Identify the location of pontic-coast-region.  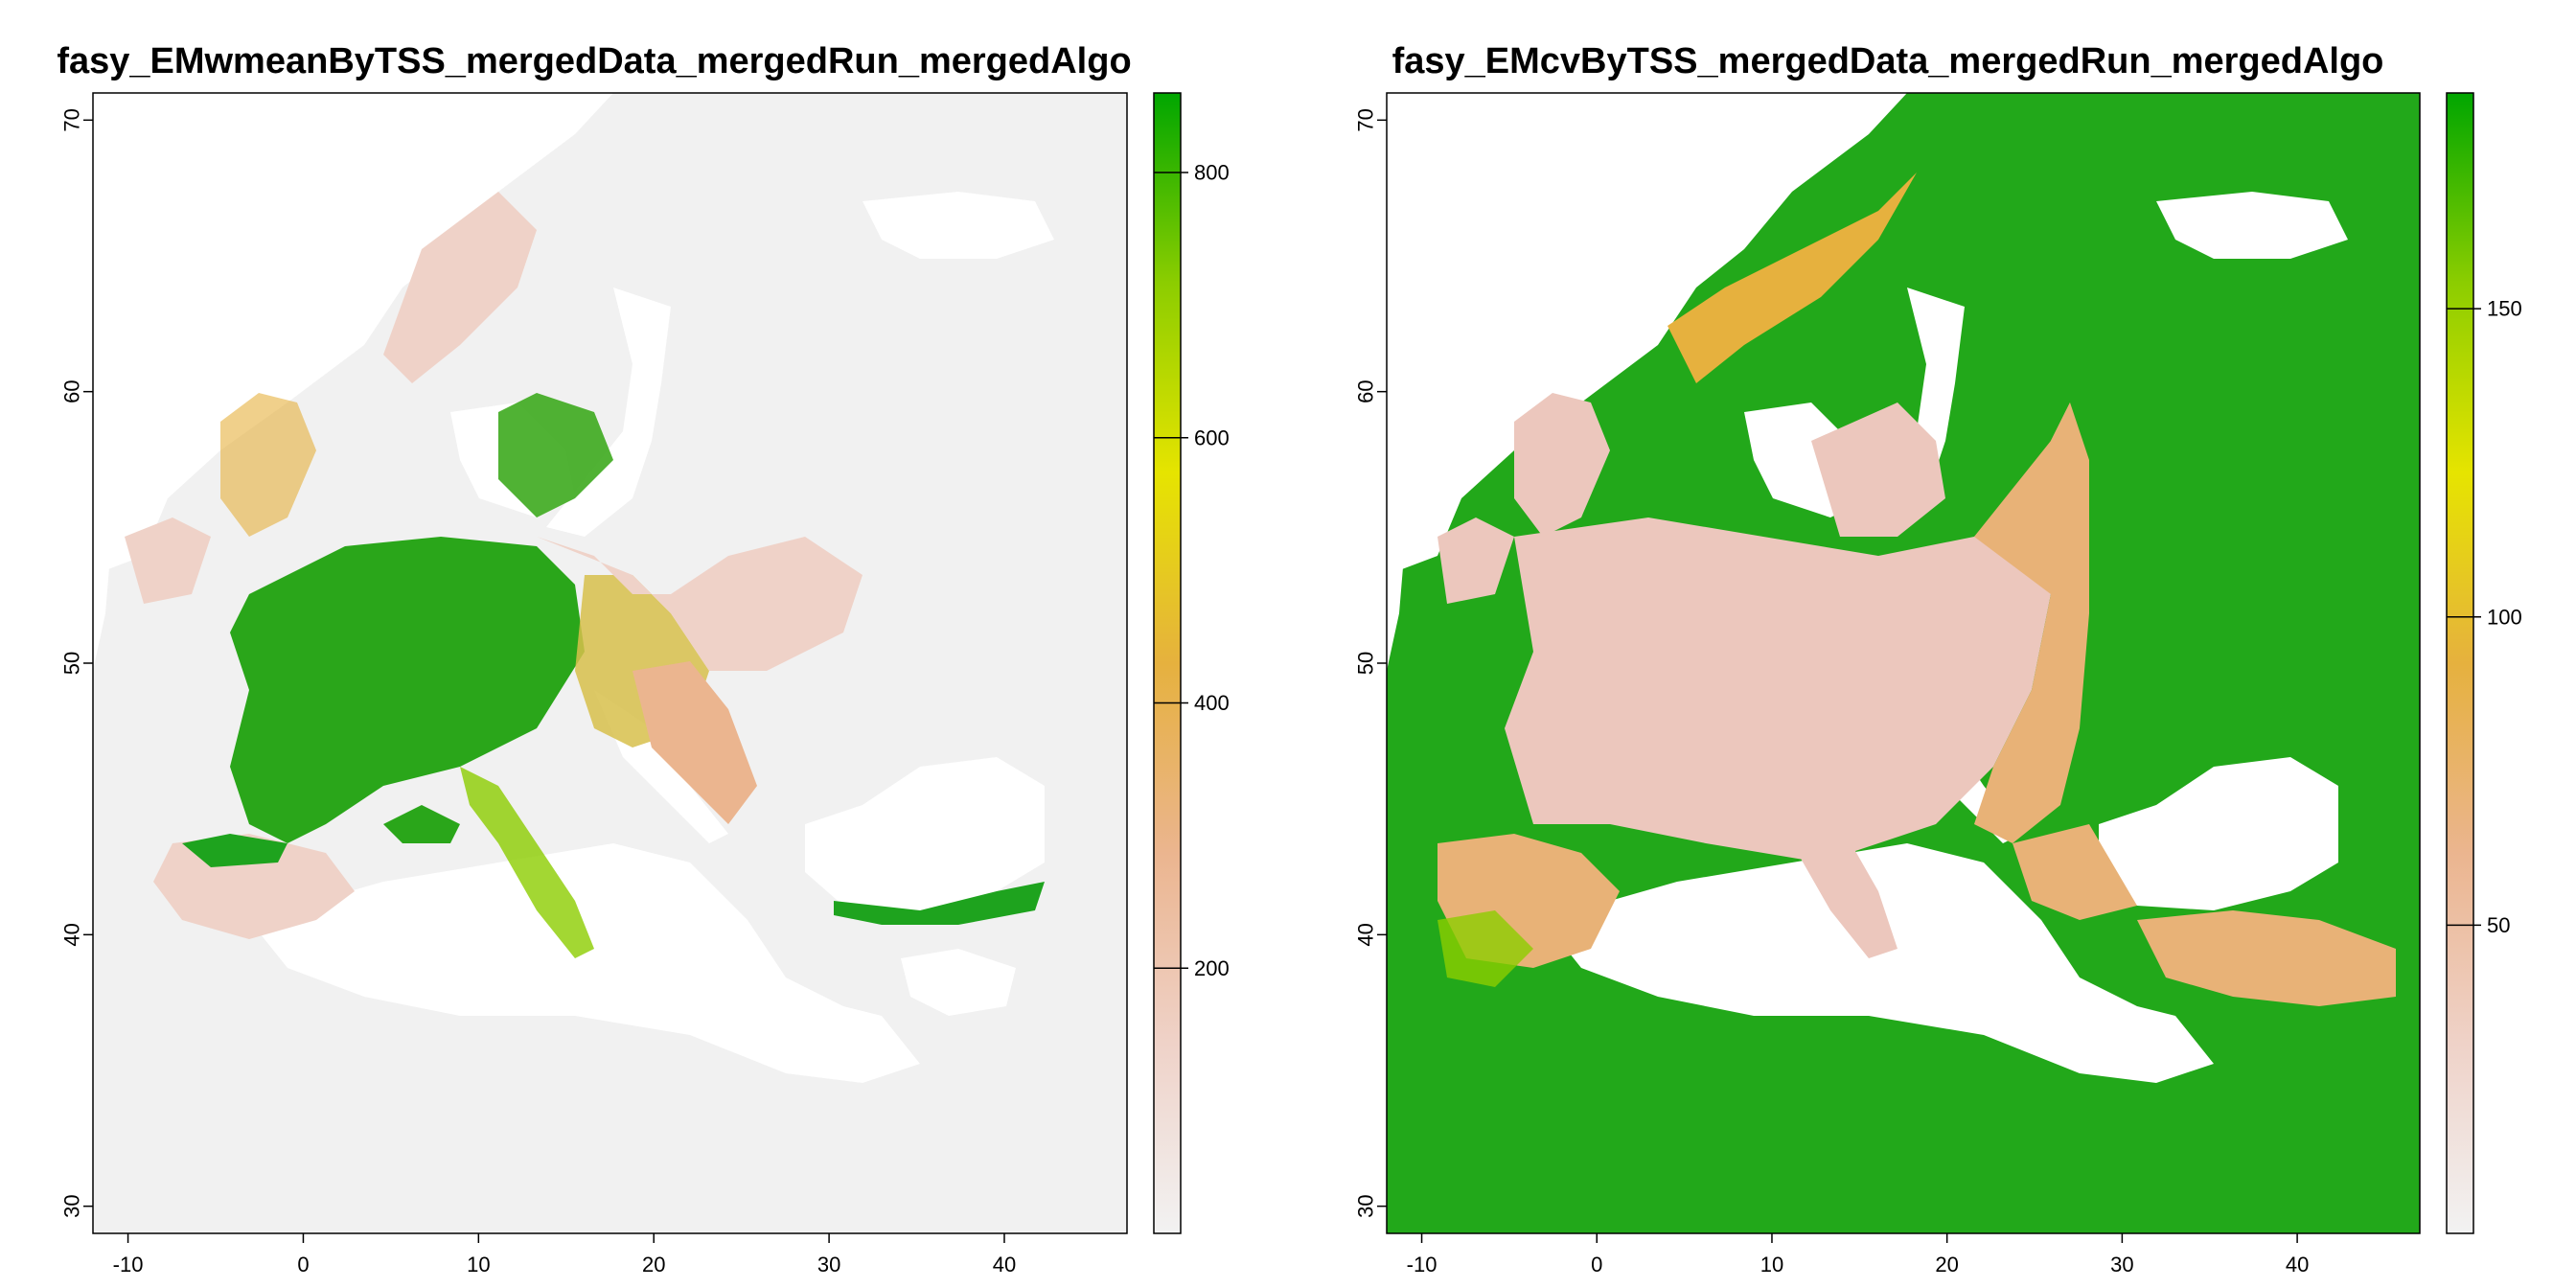
(939, 903).